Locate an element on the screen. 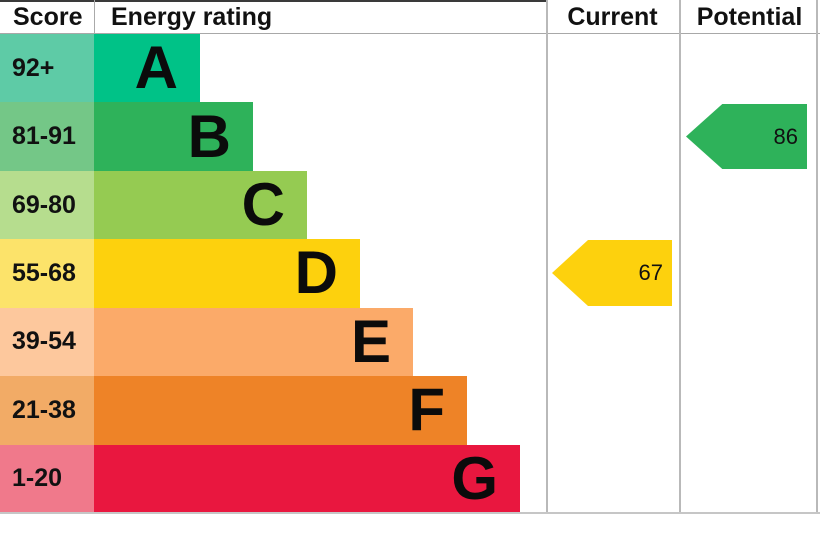 This screenshot has width=820, height=547. current-rating-value: 67 is located at coordinates (650, 272).